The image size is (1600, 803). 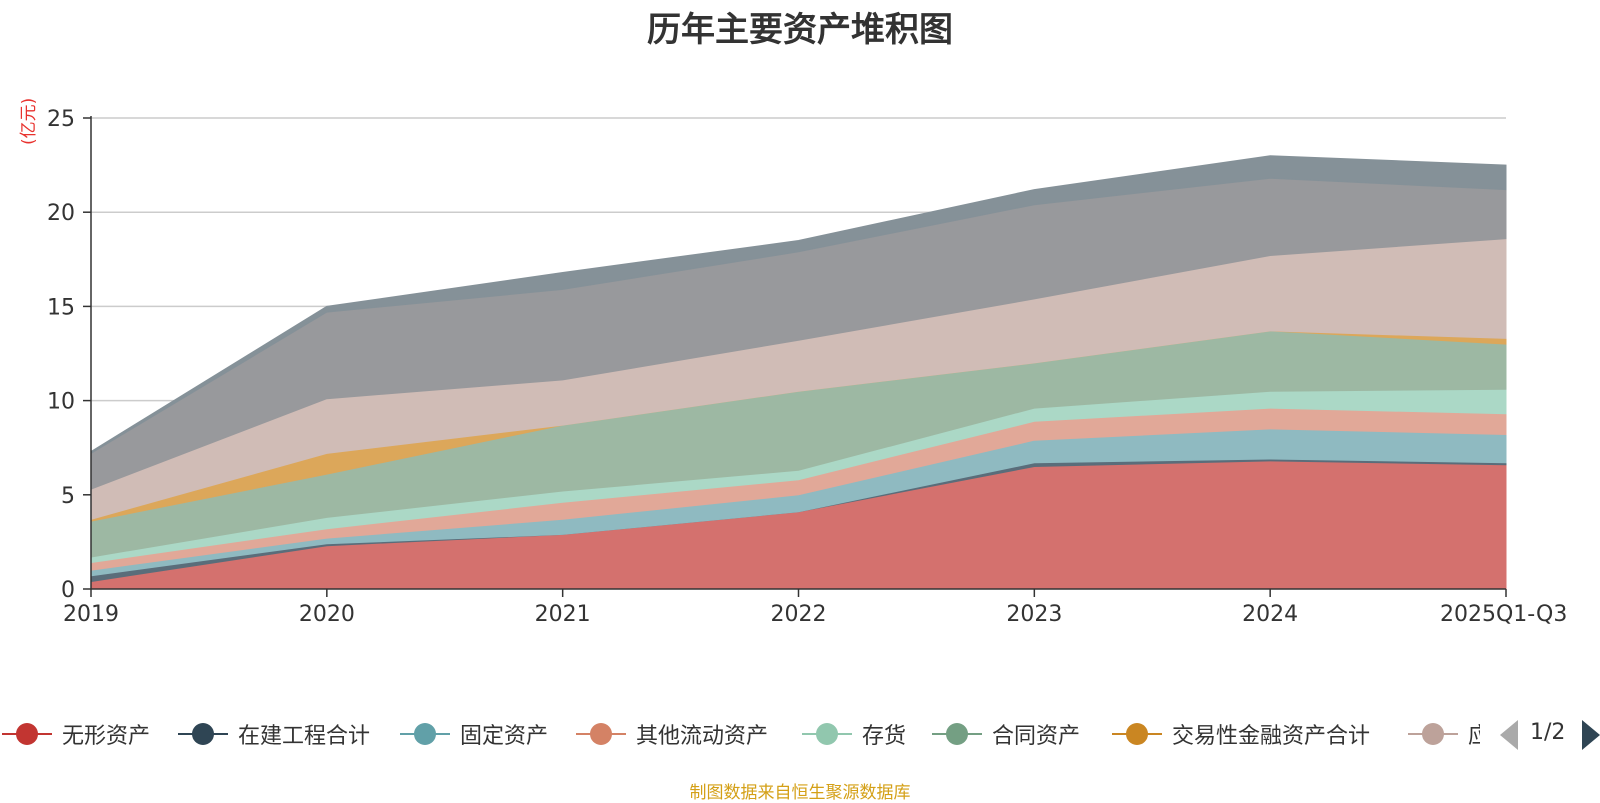 I want to click on x-tick-label: 2022, so click(x=799, y=614).